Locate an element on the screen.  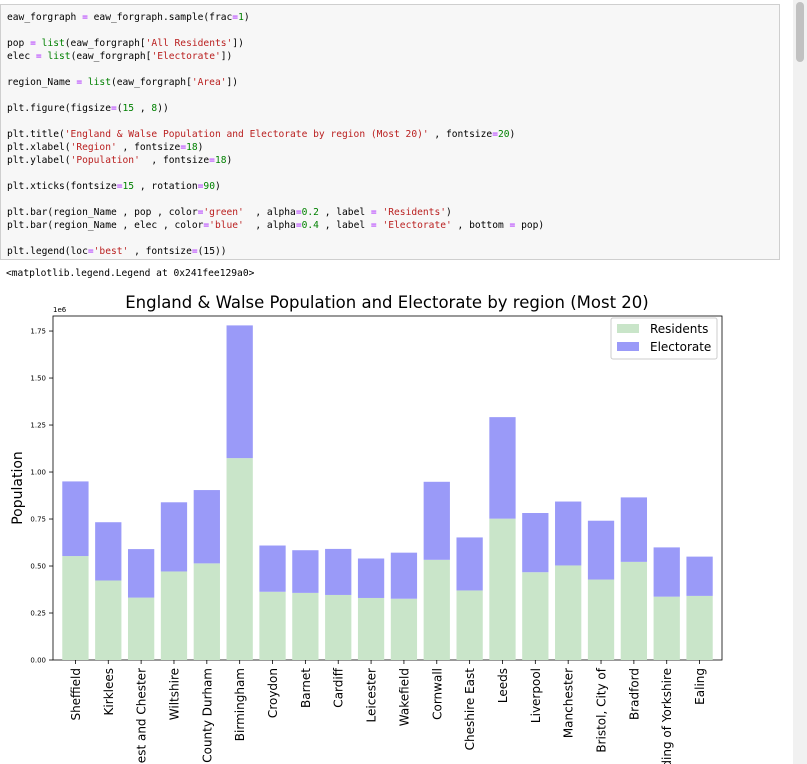
code-line: elec = list(eaw_forgraph['Electorate']) is located at coordinates (120, 56).